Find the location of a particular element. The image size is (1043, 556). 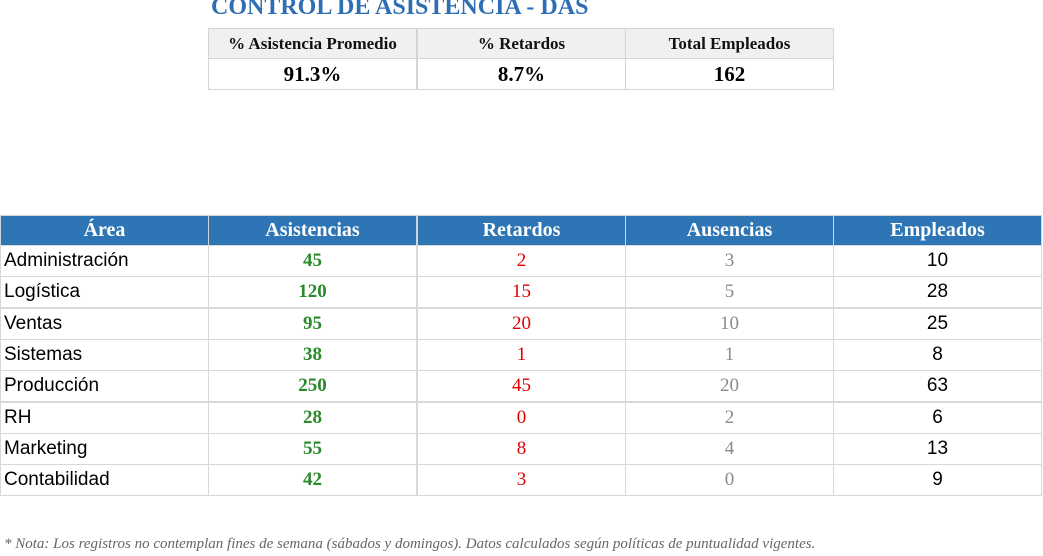

table-cell: 63 is located at coordinates (937, 386).